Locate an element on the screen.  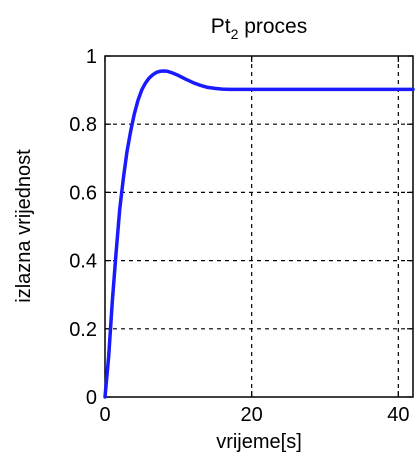
chart-title-subscript: 2 is located at coordinates (235, 34).